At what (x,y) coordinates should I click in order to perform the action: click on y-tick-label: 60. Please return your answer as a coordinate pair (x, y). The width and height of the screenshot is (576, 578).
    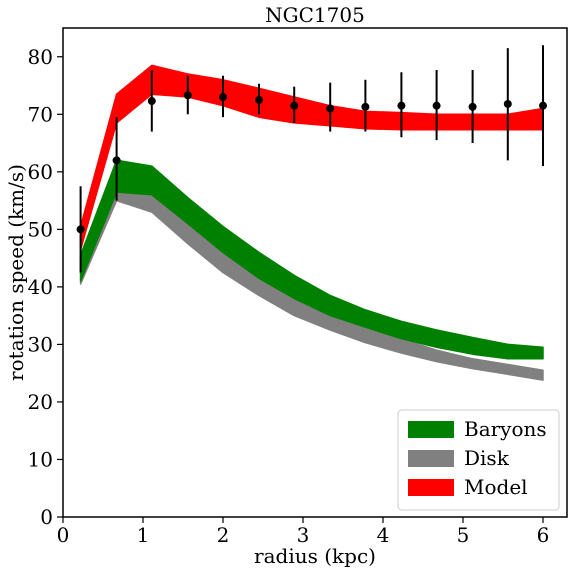
    Looking at the image, I should click on (40, 172).